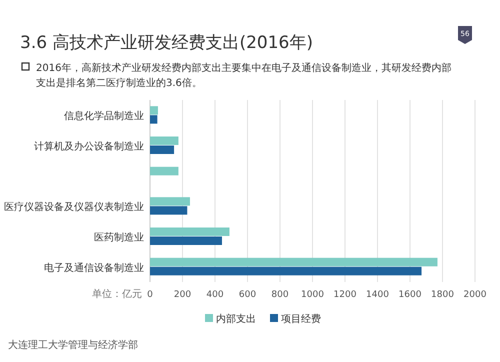  What do you see at coordinates (312, 295) in the screenshot?
I see `x-tick-label: 1000` at bounding box center [312, 295].